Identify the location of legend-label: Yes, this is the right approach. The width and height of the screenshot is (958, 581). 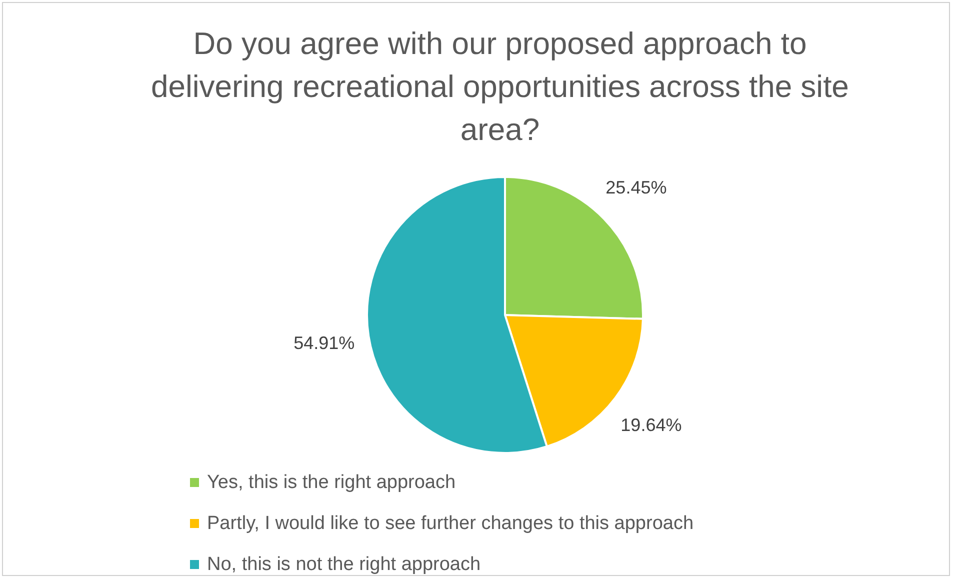
(331, 483).